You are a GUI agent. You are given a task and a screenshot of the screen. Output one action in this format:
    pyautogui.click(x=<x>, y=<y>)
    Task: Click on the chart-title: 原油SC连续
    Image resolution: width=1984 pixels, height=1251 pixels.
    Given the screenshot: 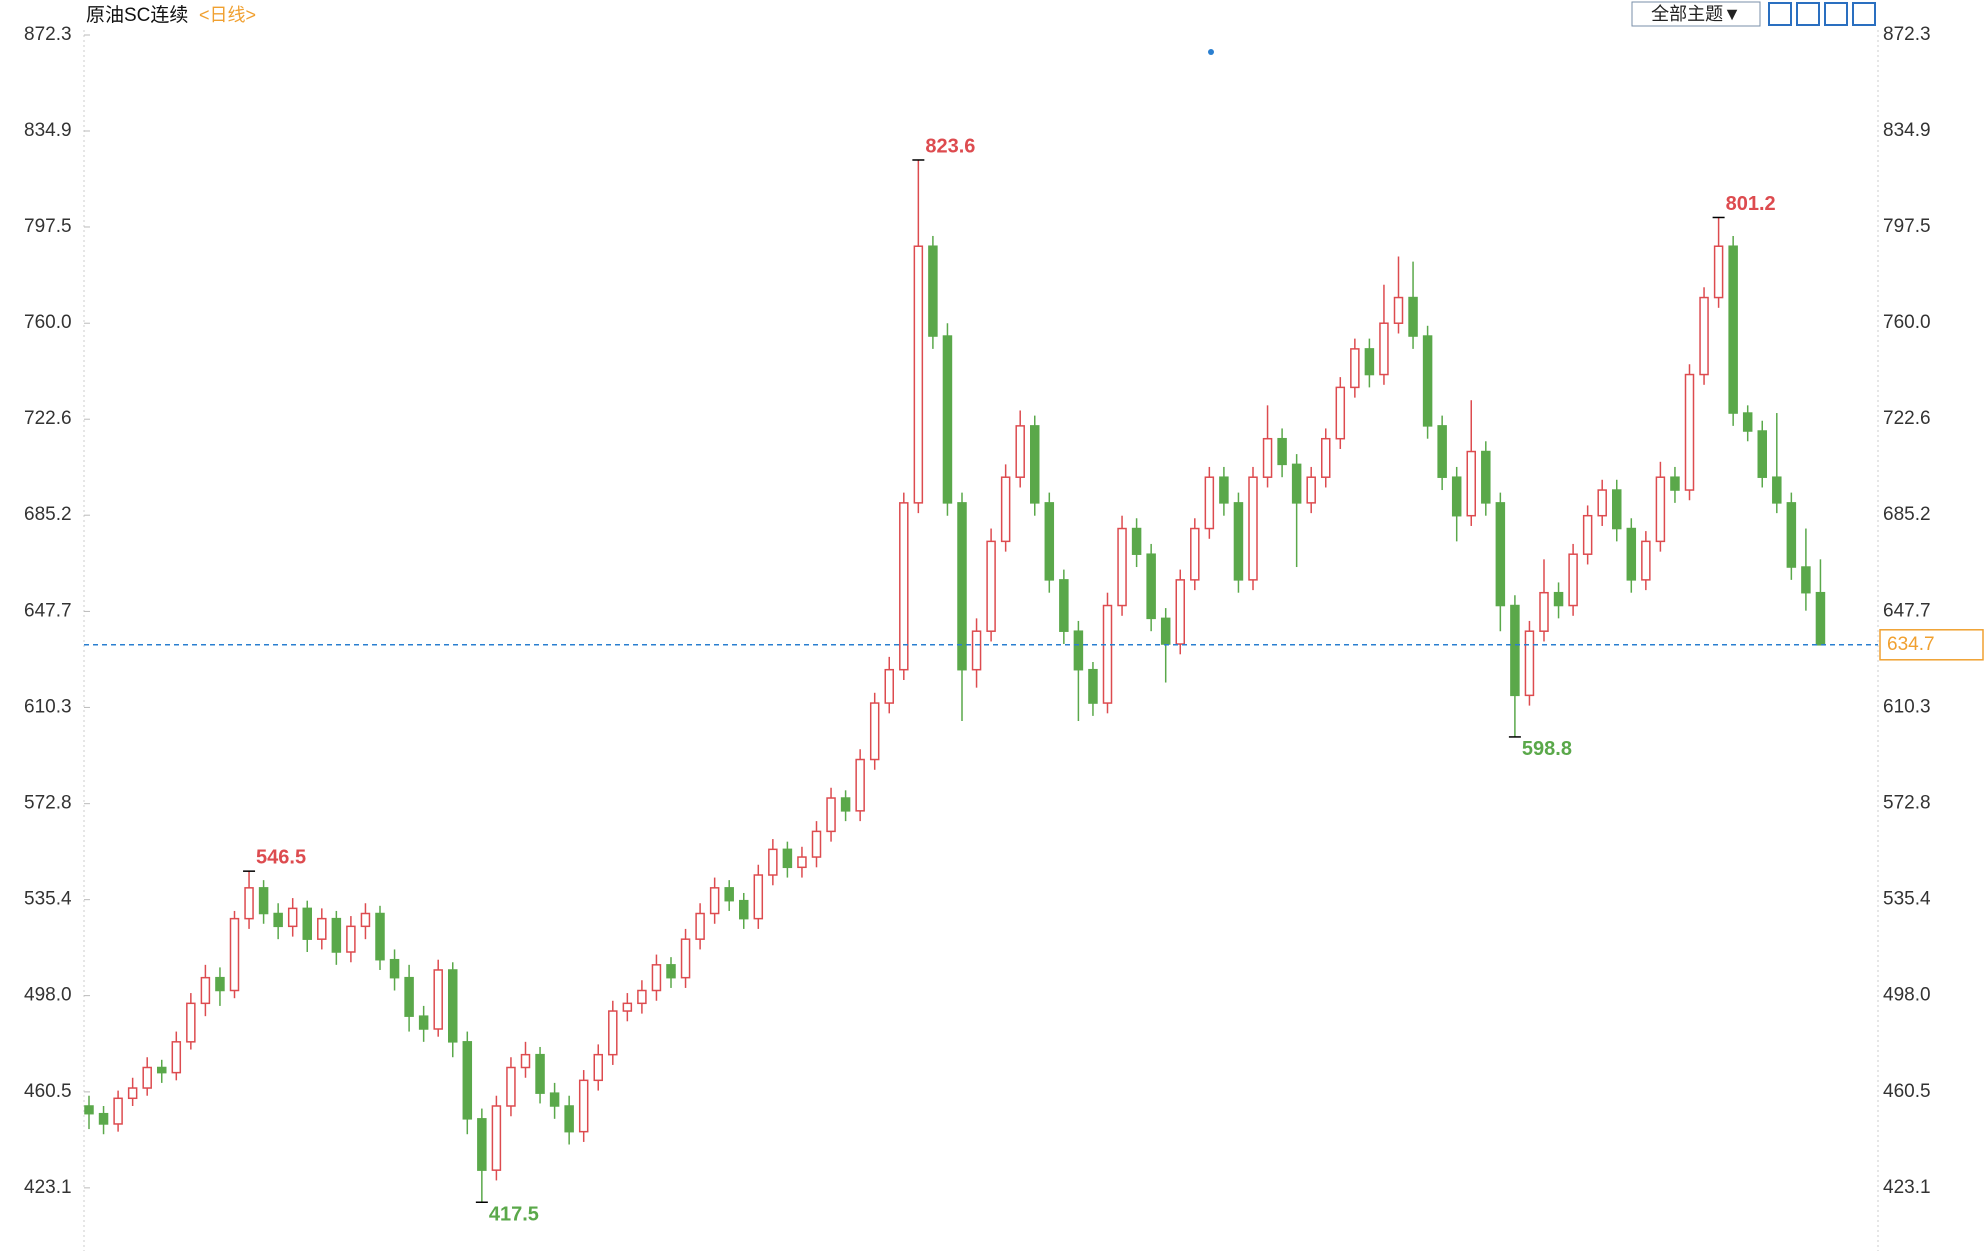 What is the action you would take?
    pyautogui.click(x=137, y=15)
    